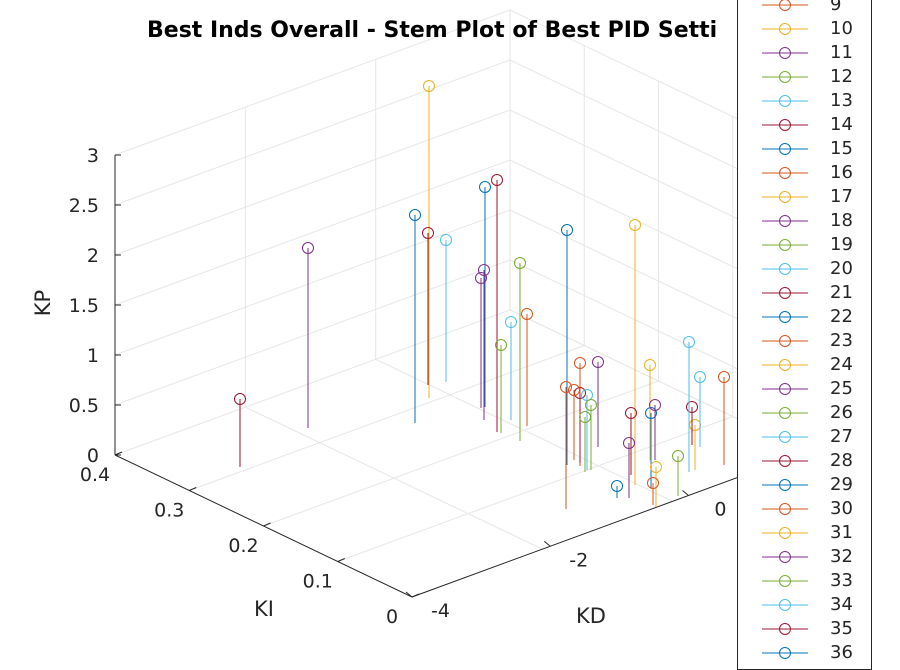  I want to click on legend-label: 29, so click(841, 484).